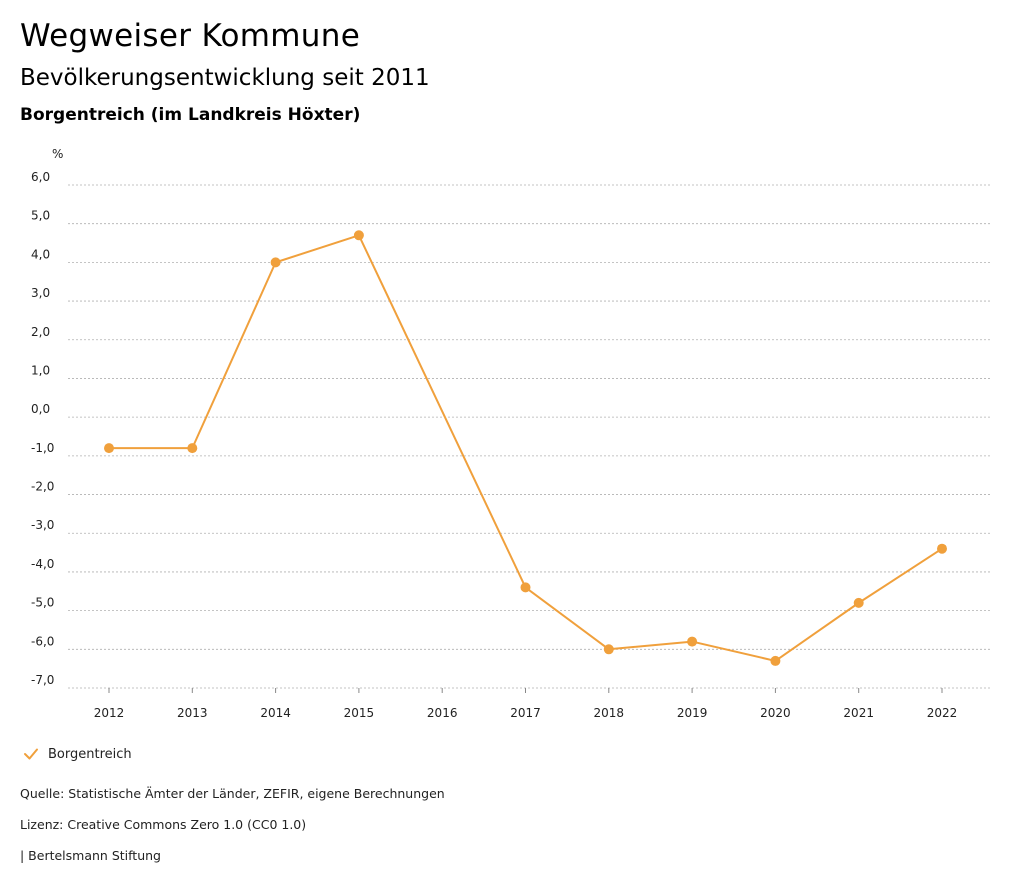 This screenshot has height=888, width=1024. What do you see at coordinates (225, 78) in the screenshot?
I see `chart-subtitle: Bevölkerungsentwicklung seit 2011` at bounding box center [225, 78].